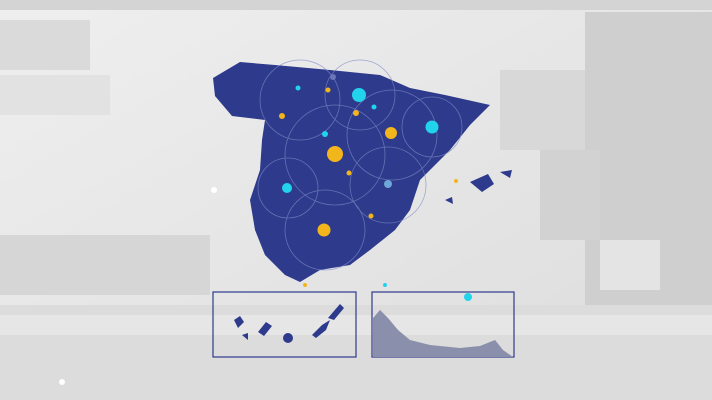  I want to click on coast-shape, so click(443, 333).